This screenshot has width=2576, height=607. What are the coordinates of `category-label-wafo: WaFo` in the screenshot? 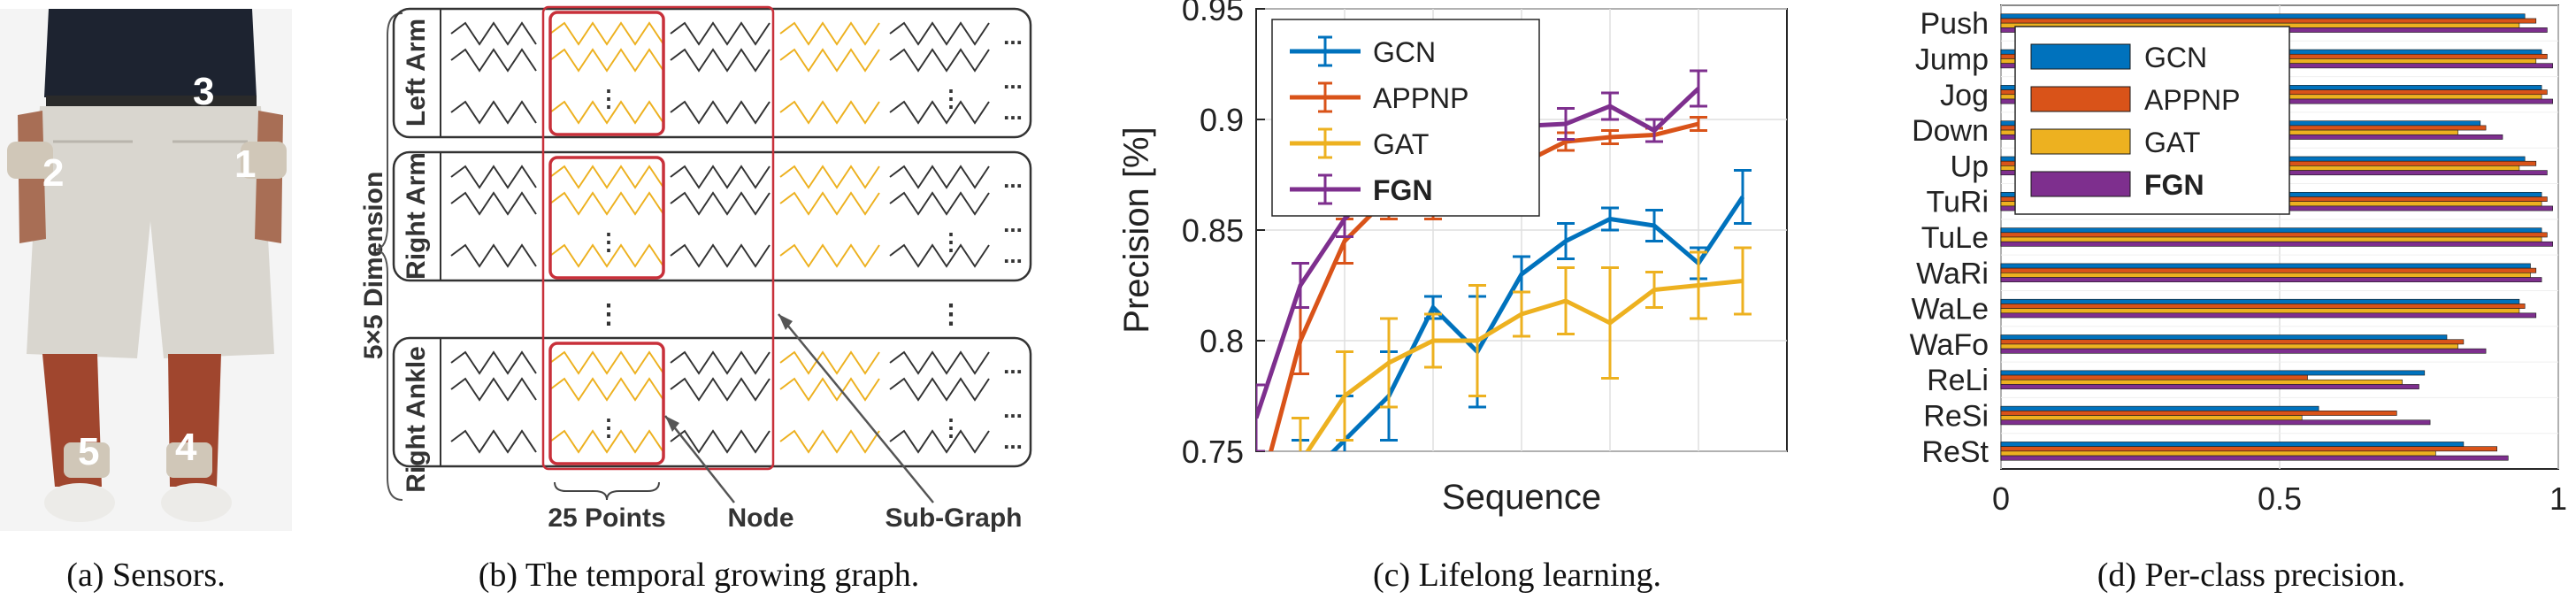 It's located at (1949, 345).